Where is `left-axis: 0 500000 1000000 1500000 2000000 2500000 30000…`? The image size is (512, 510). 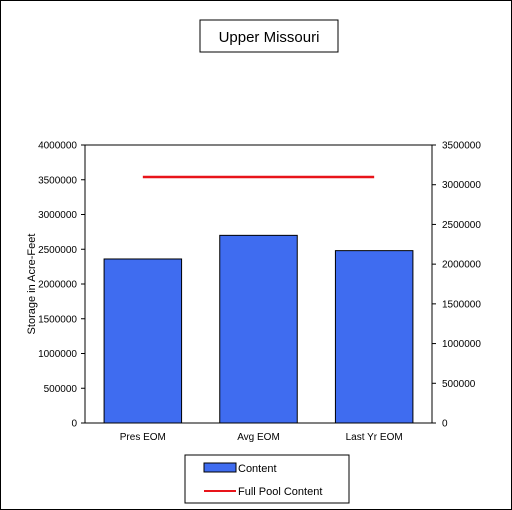 left-axis: 0 500000 1000000 1500000 2000000 2500000 30000… is located at coordinates (61, 285).